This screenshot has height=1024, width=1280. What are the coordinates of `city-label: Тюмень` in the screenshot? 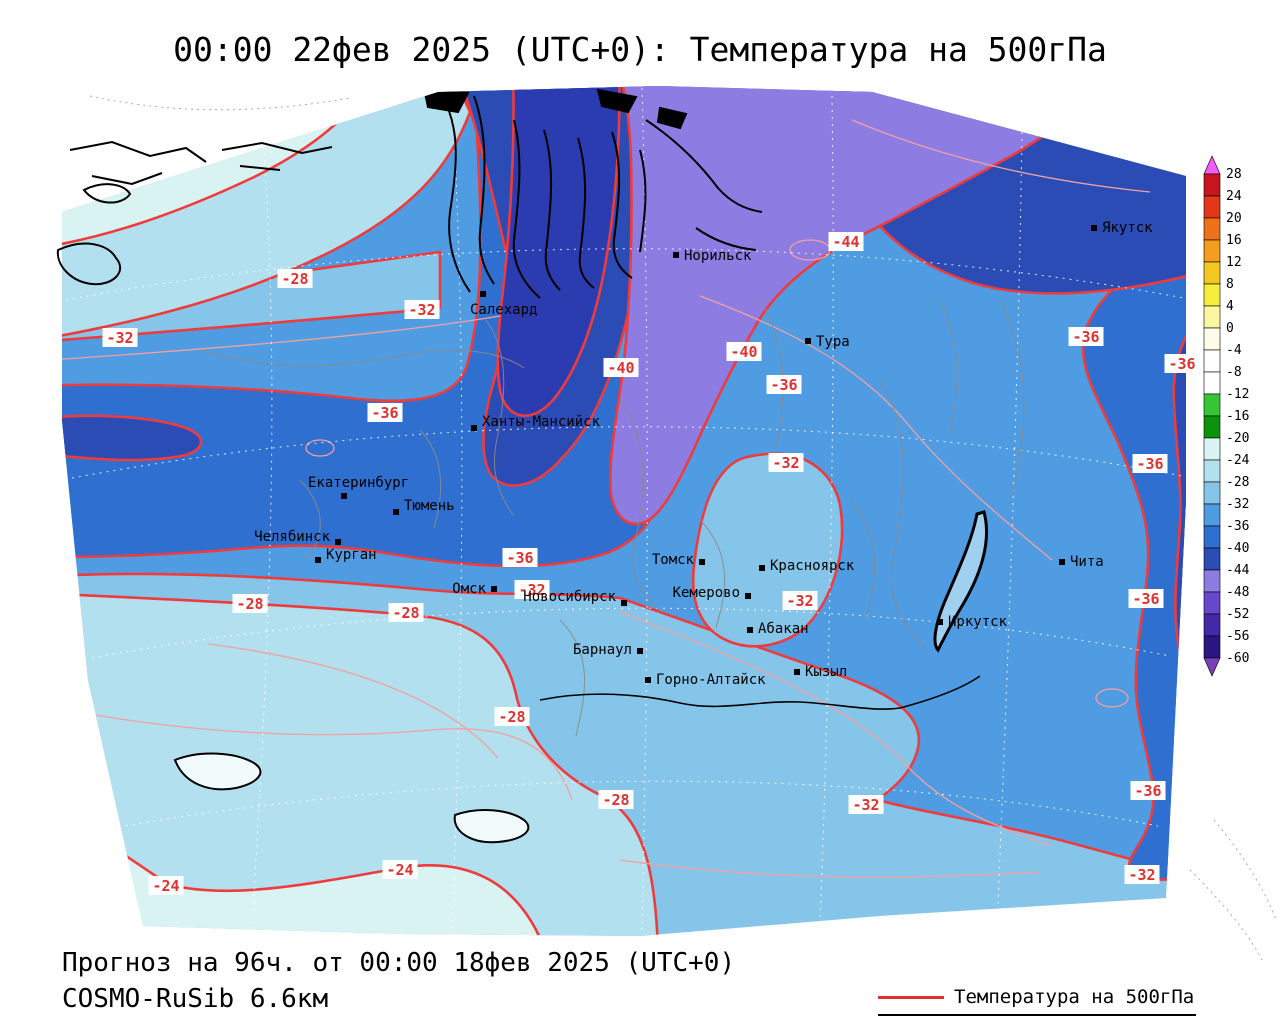 It's located at (429, 506).